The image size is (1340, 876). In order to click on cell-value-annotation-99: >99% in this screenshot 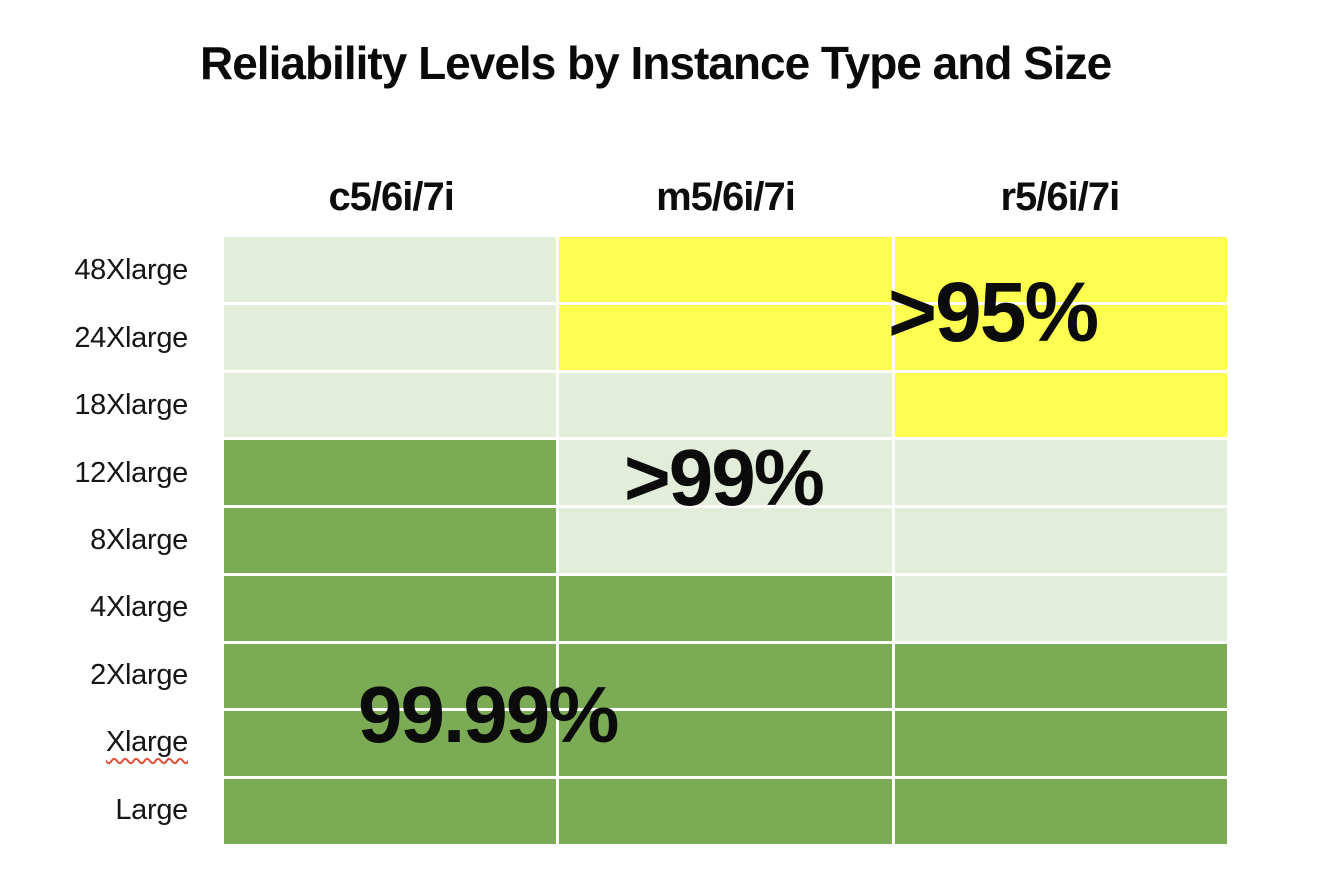, I will do `click(724, 477)`.